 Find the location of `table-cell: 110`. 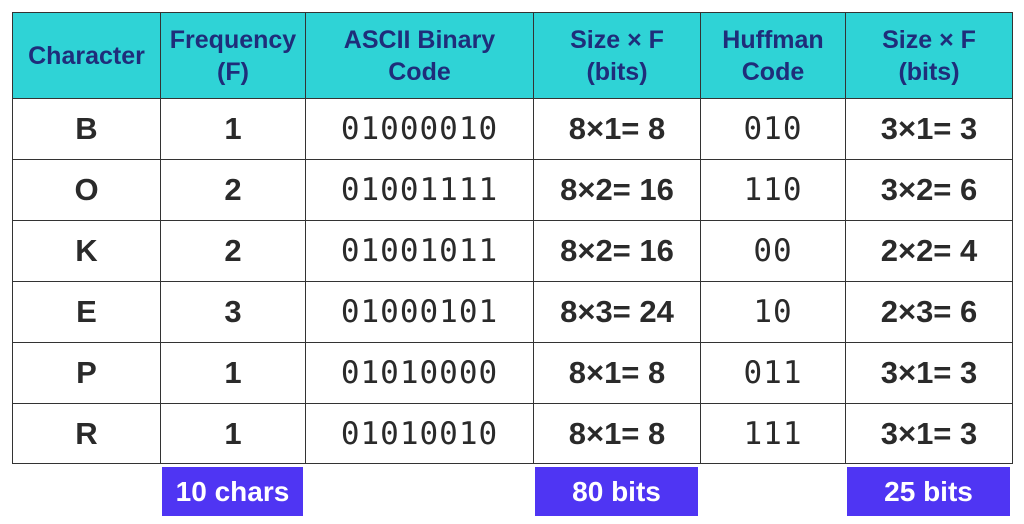

table-cell: 110 is located at coordinates (773, 190).